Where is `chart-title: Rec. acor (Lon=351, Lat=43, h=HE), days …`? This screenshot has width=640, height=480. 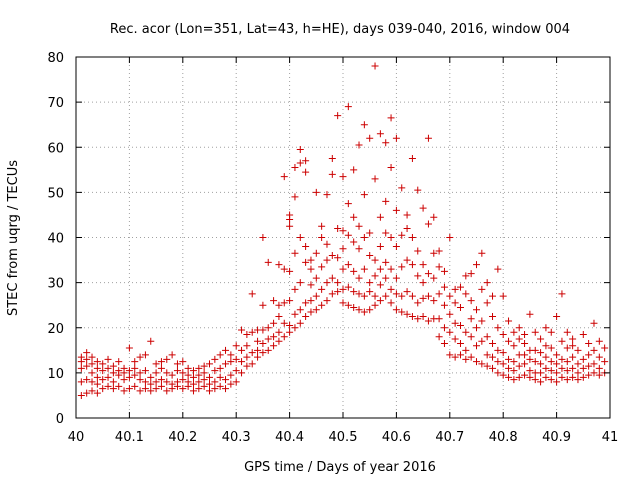
chart-title: Rec. acor (Lon=351, Lat=43, h=HE), days … is located at coordinates (340, 29).